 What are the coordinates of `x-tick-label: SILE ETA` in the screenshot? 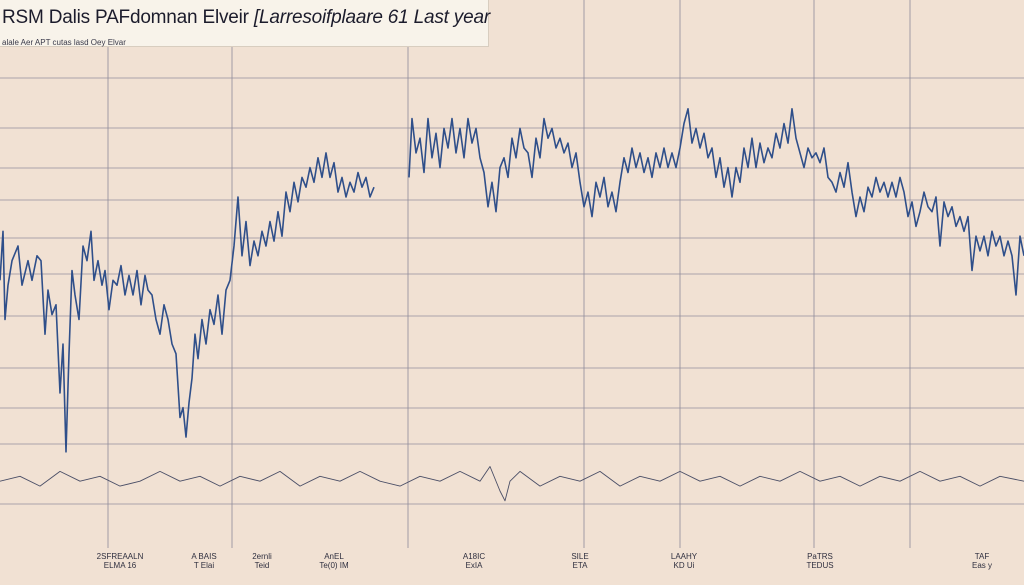 It's located at (580, 561).